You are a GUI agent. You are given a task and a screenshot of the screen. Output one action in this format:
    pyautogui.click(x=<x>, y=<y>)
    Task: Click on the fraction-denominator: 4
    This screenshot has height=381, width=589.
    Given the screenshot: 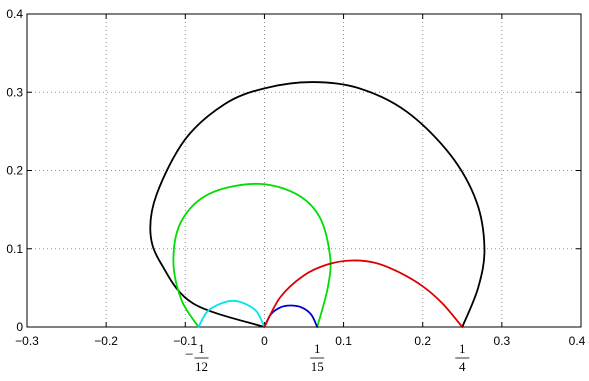 What is the action you would take?
    pyautogui.click(x=462, y=366)
    